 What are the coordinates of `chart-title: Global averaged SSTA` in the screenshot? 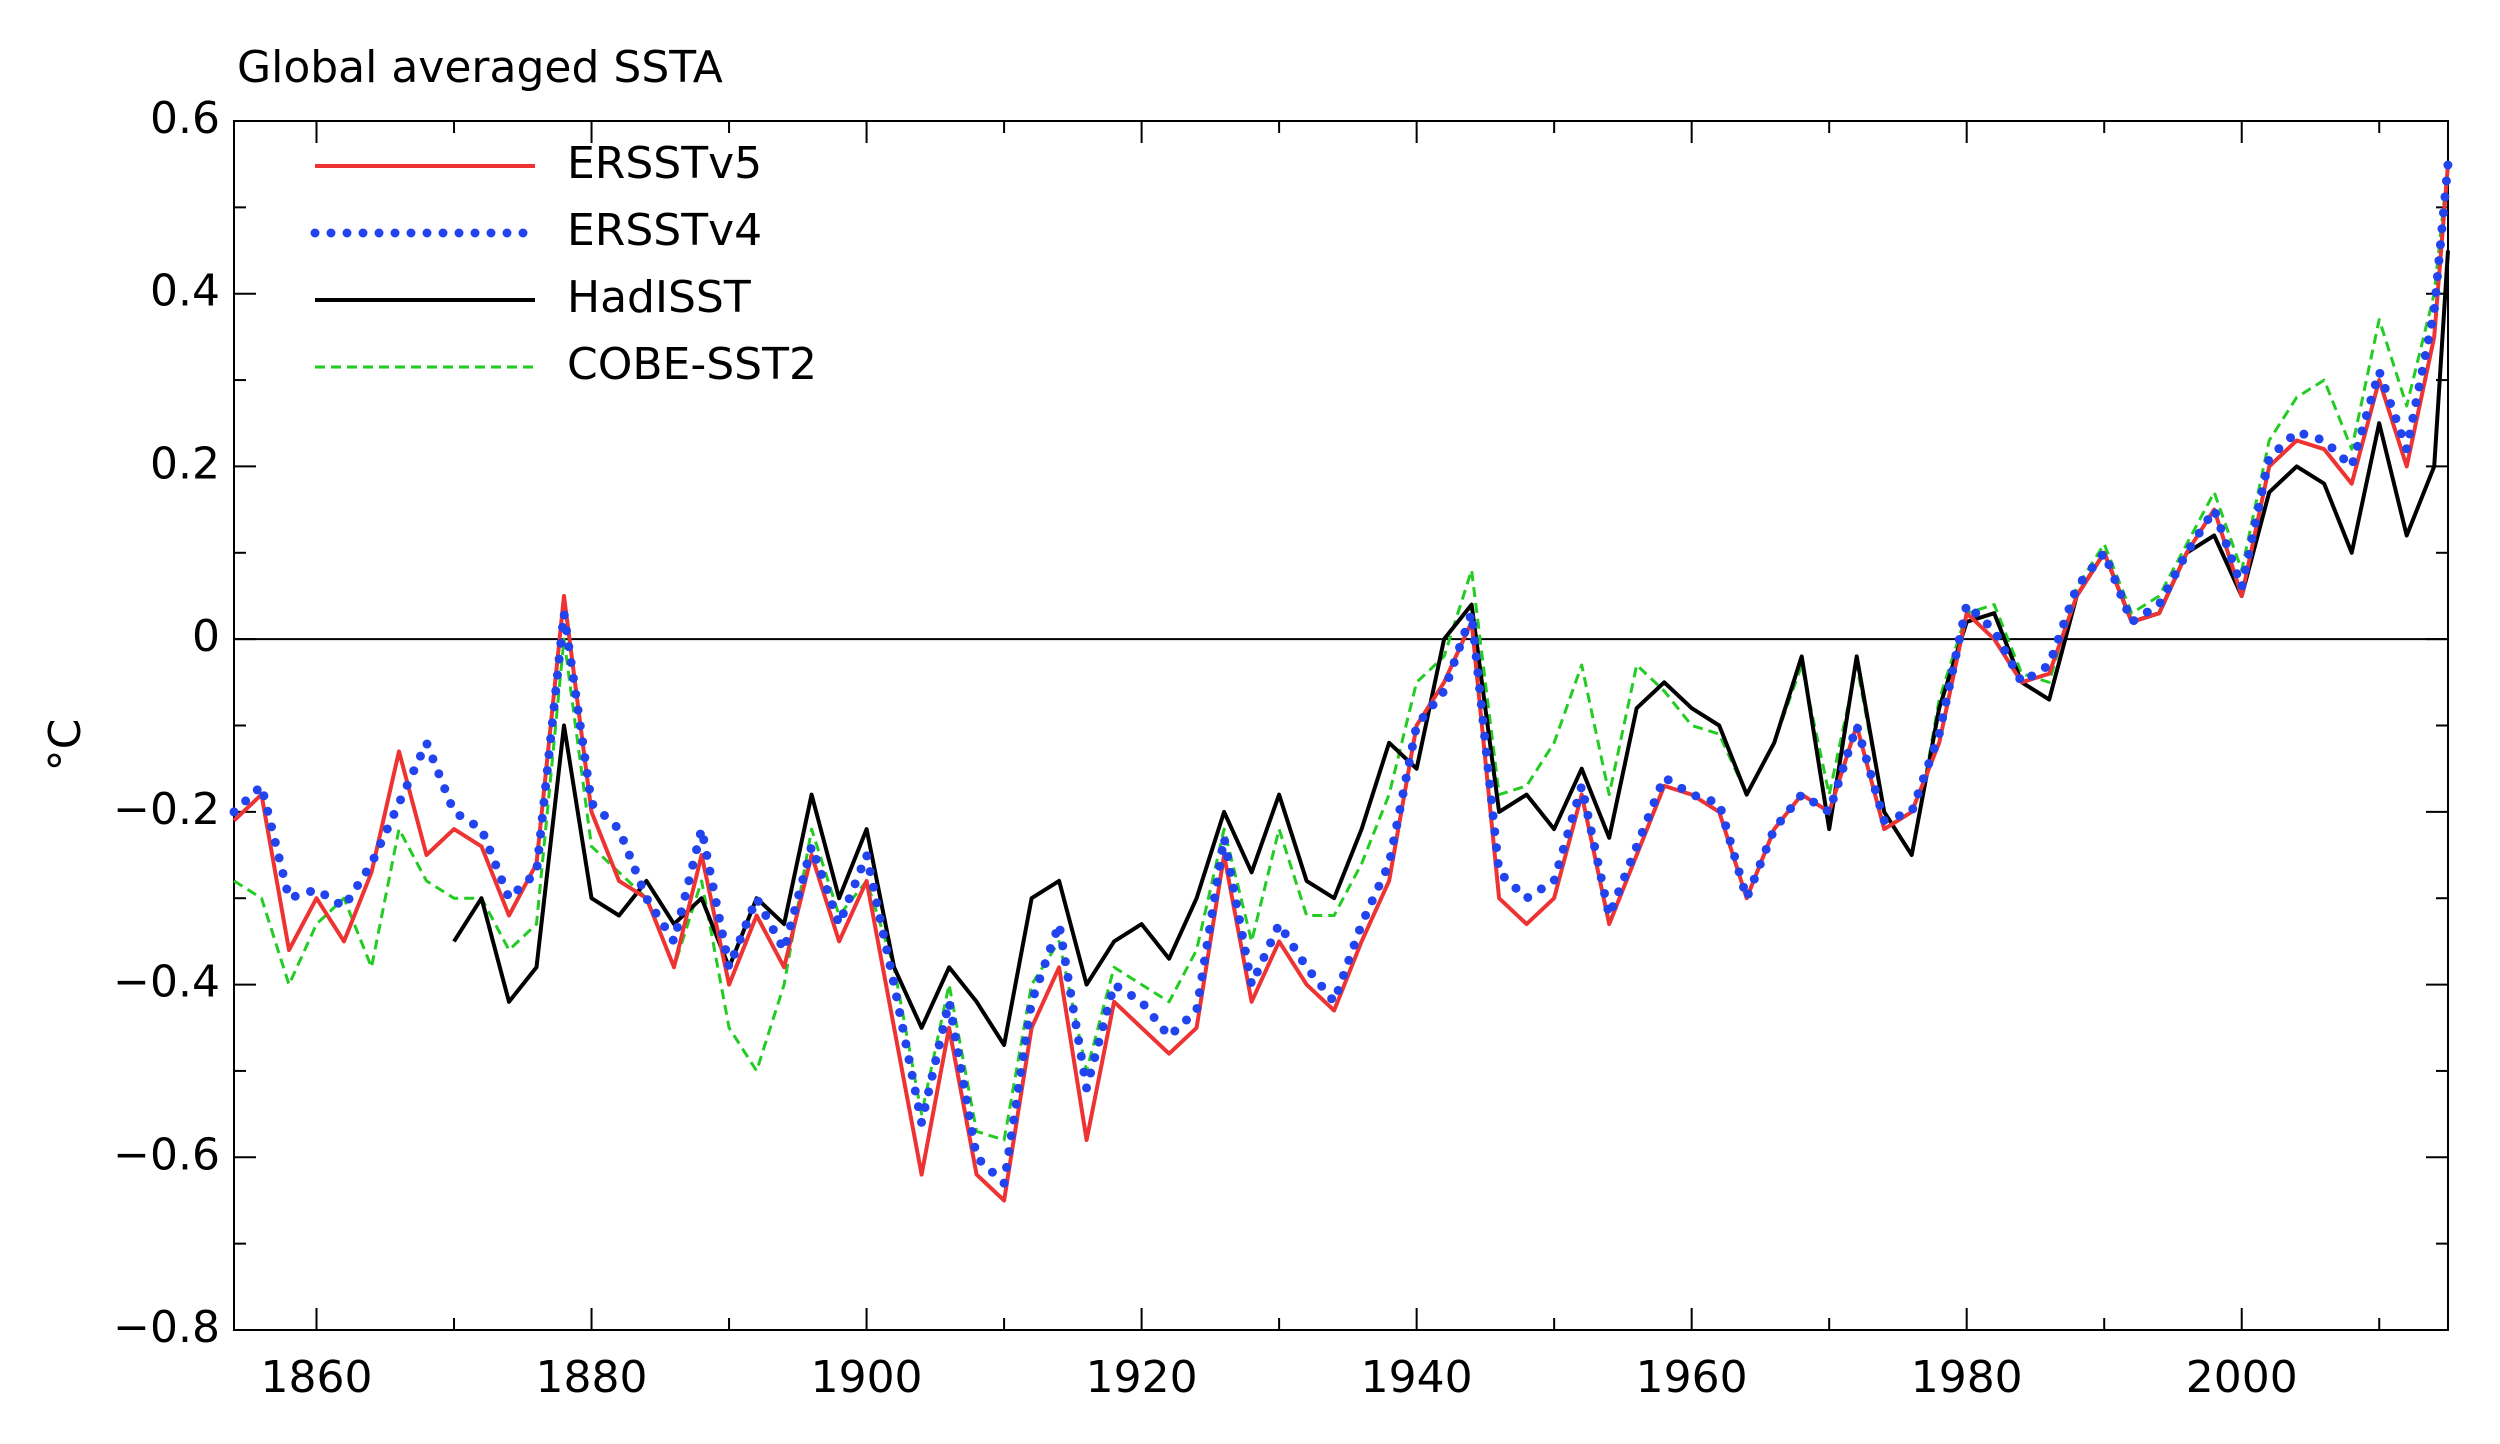 It's located at (480, 67).